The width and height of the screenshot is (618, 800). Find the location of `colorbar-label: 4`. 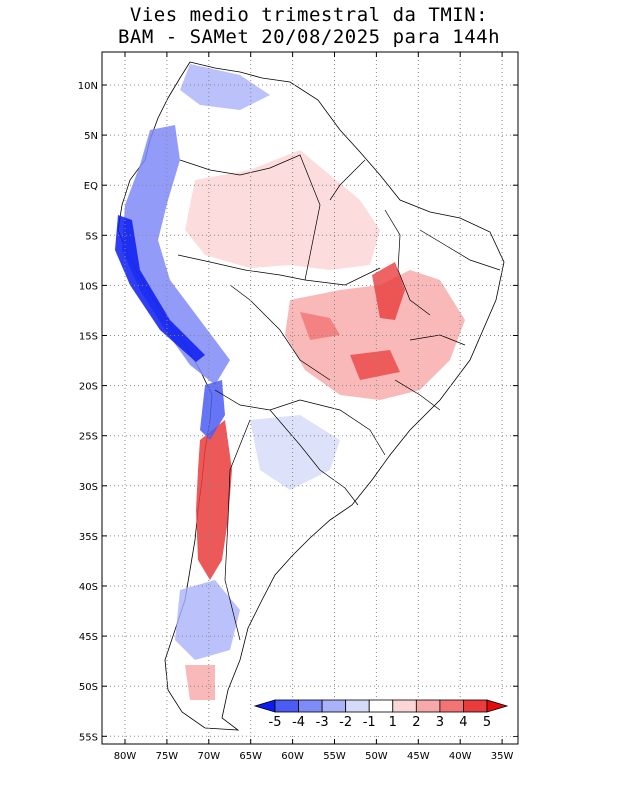

colorbar-label: 4 is located at coordinates (463, 722).